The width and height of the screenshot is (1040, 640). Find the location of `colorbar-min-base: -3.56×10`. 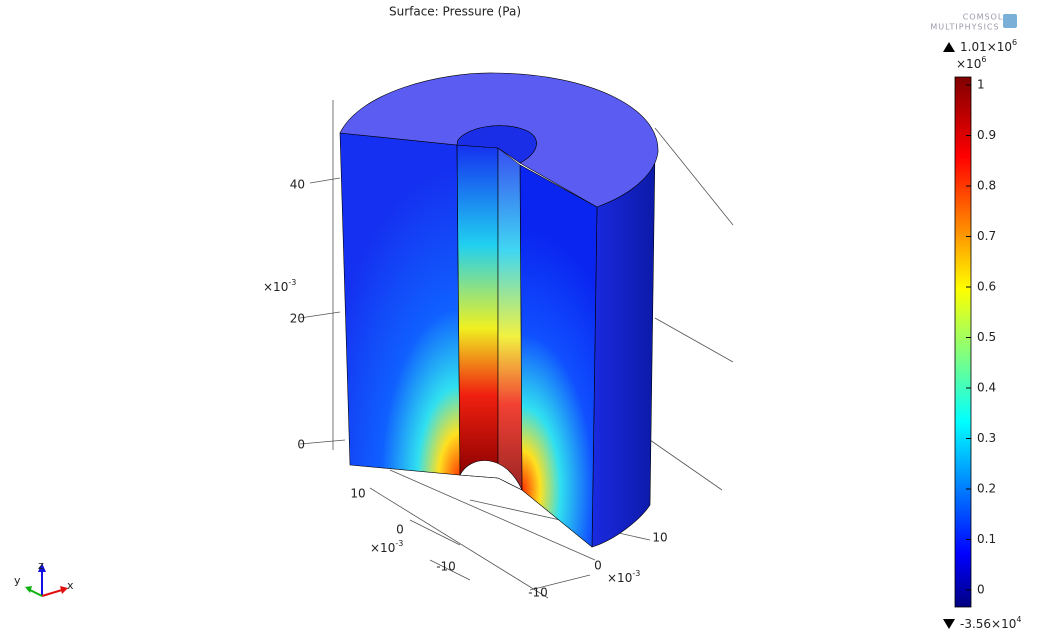

colorbar-min-base: -3.56×10 is located at coordinates (988, 624).